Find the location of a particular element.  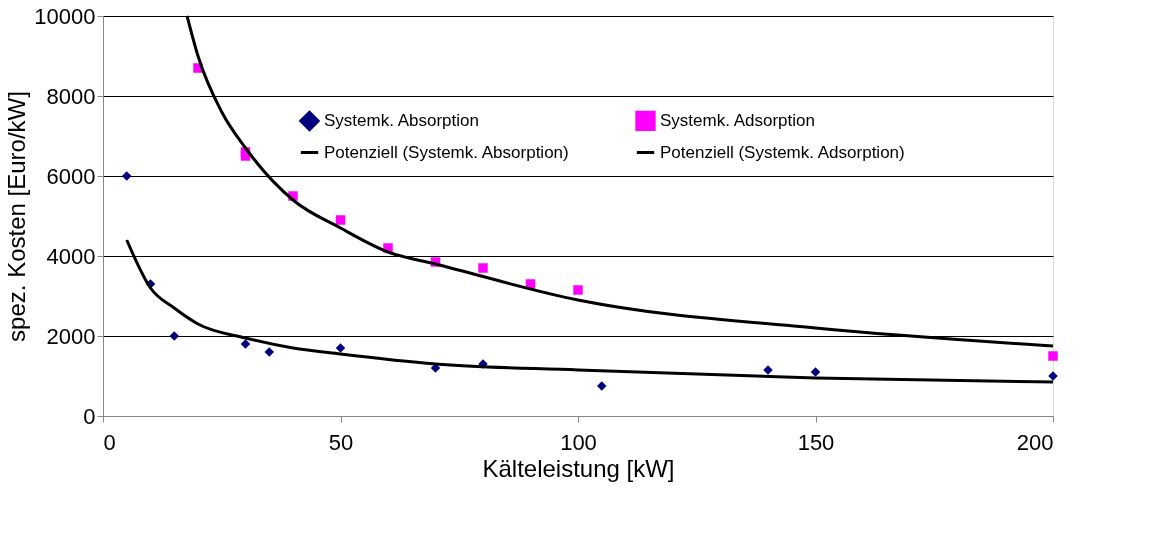

x-tick-label: 100 is located at coordinates (578, 442).